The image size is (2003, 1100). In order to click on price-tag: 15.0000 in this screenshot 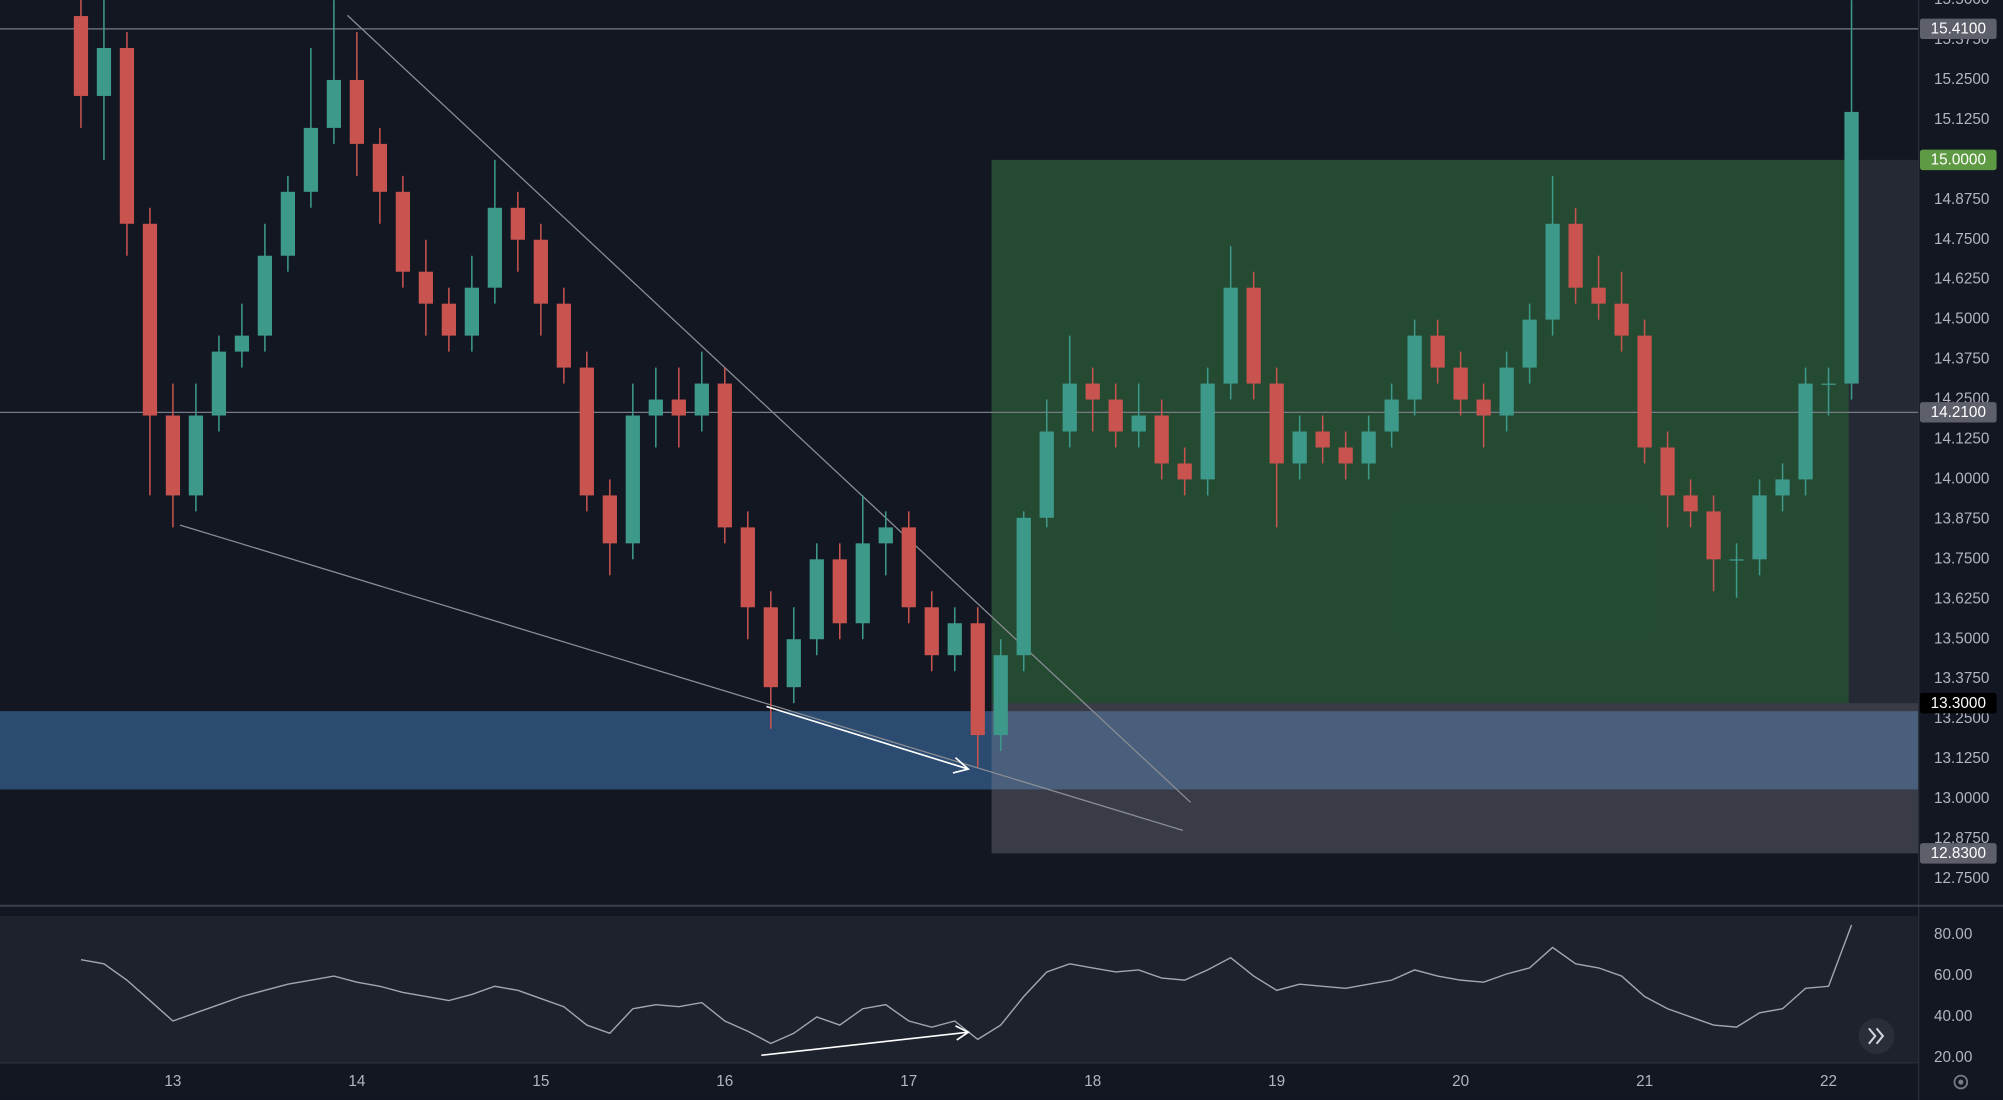, I will do `click(1958, 160)`.